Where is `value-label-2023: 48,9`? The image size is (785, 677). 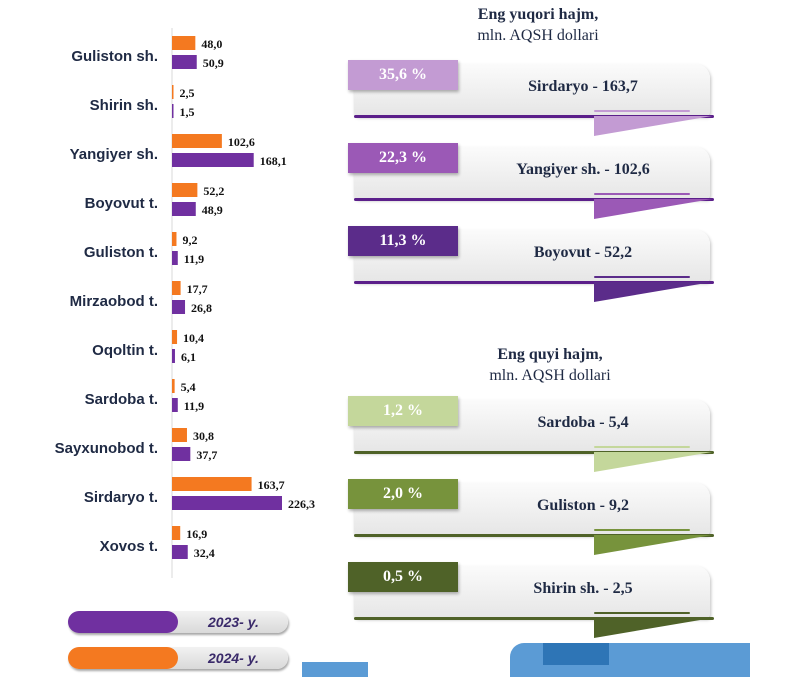
value-label-2023: 48,9 is located at coordinates (212, 210).